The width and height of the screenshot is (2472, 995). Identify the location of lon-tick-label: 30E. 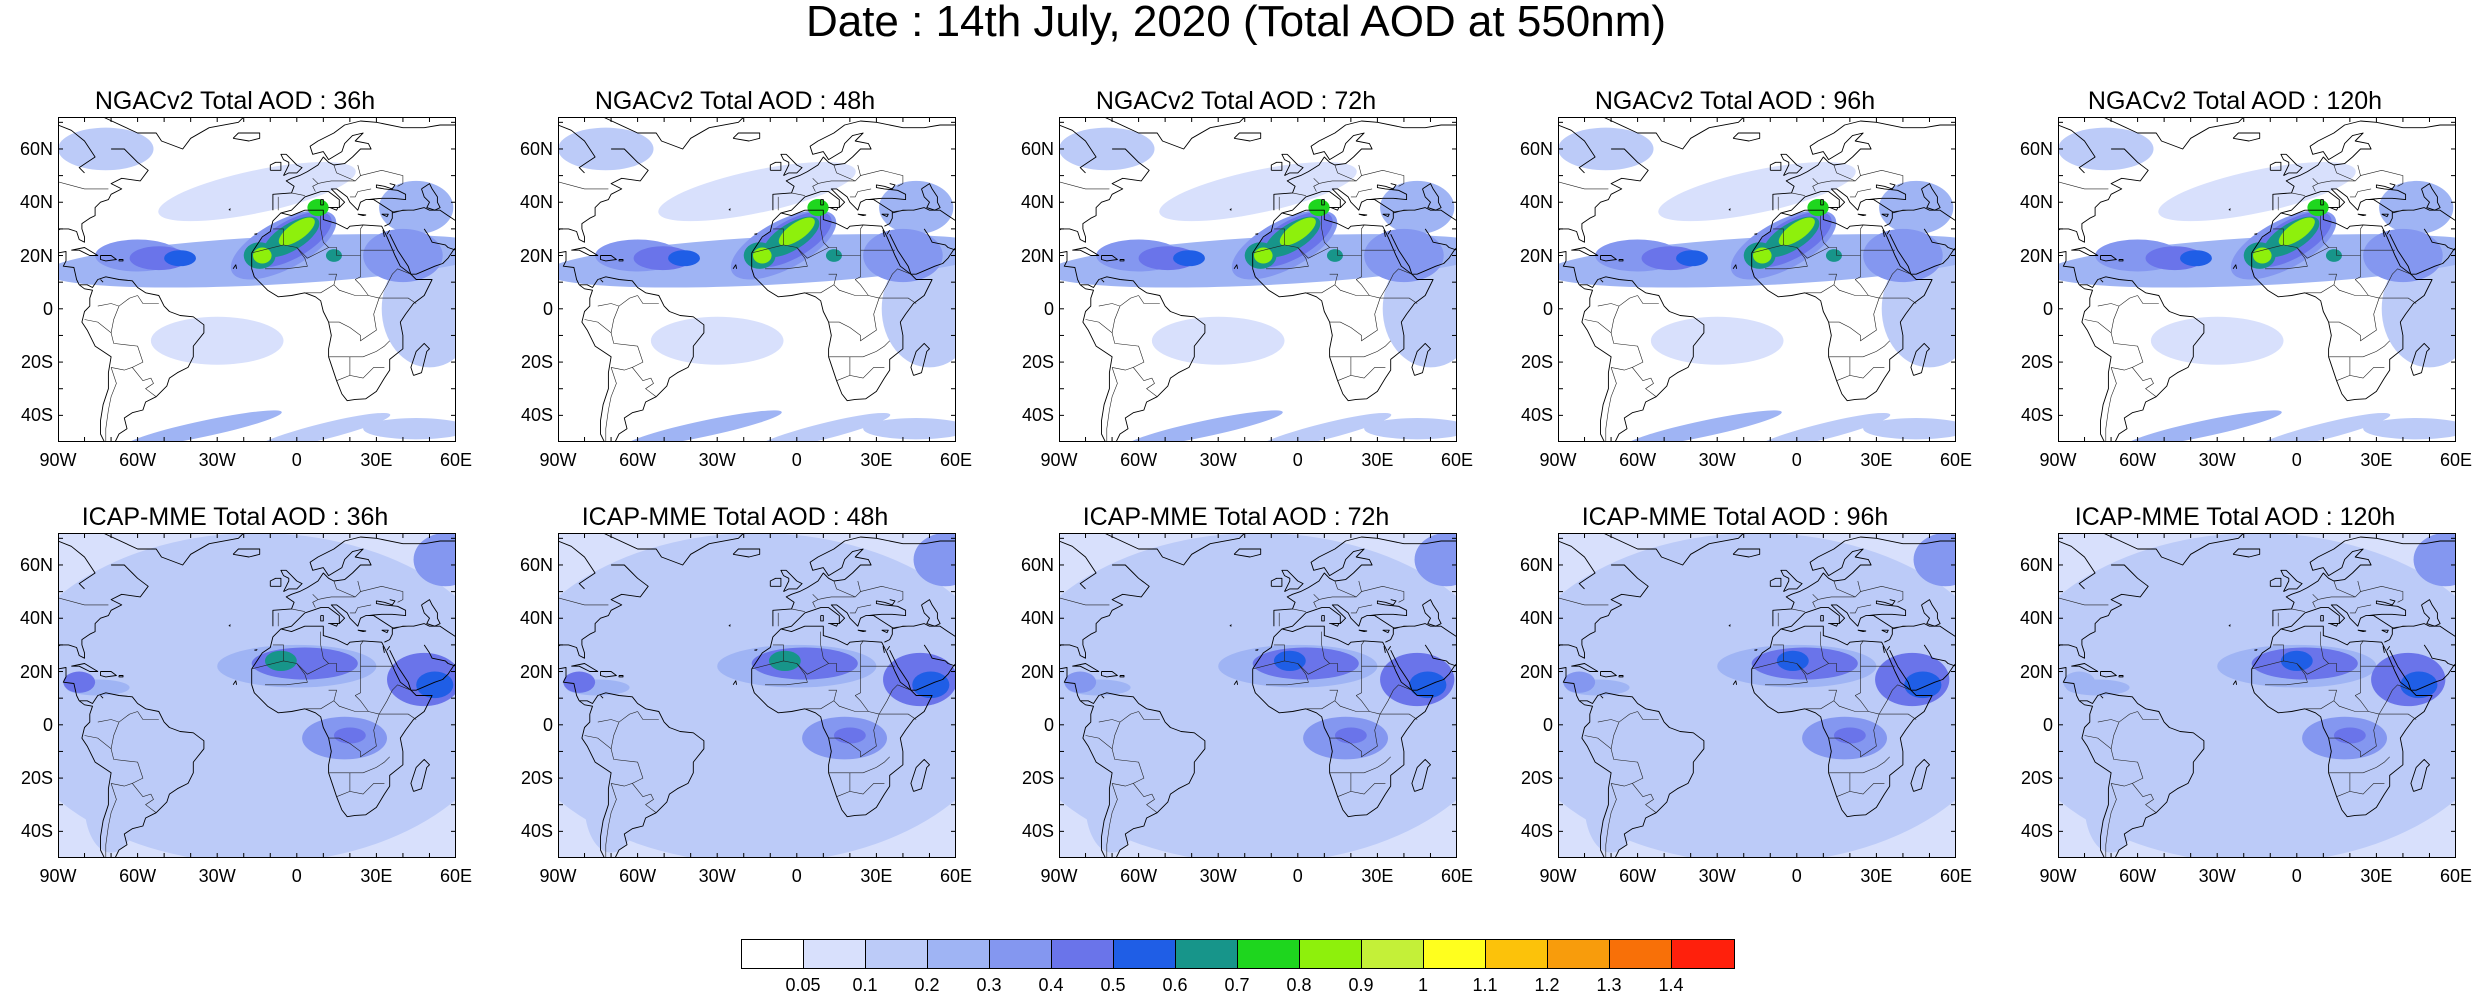
(376, 460).